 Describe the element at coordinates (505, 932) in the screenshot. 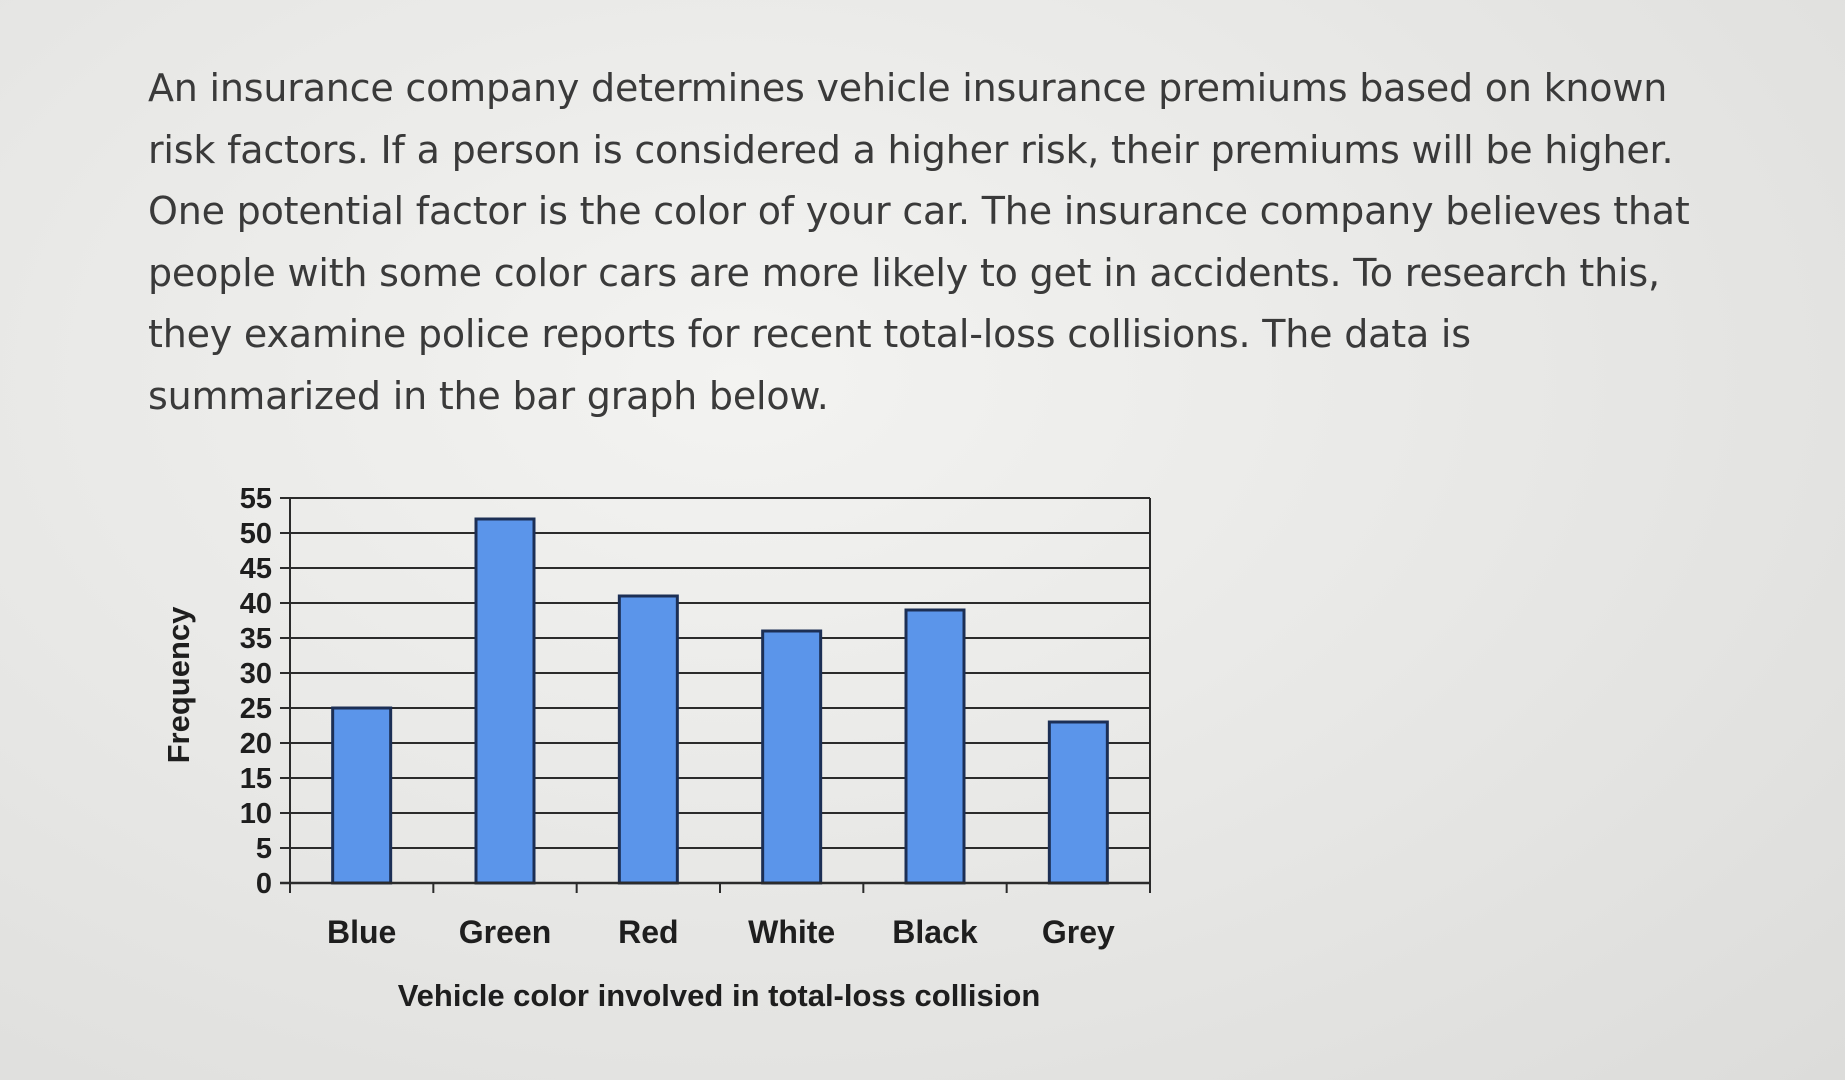

I see `x-category-label-green: Green` at that location.